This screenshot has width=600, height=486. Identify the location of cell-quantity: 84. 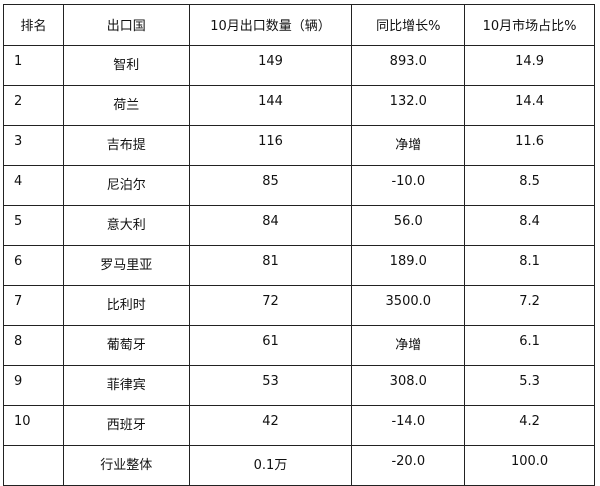
(270, 225).